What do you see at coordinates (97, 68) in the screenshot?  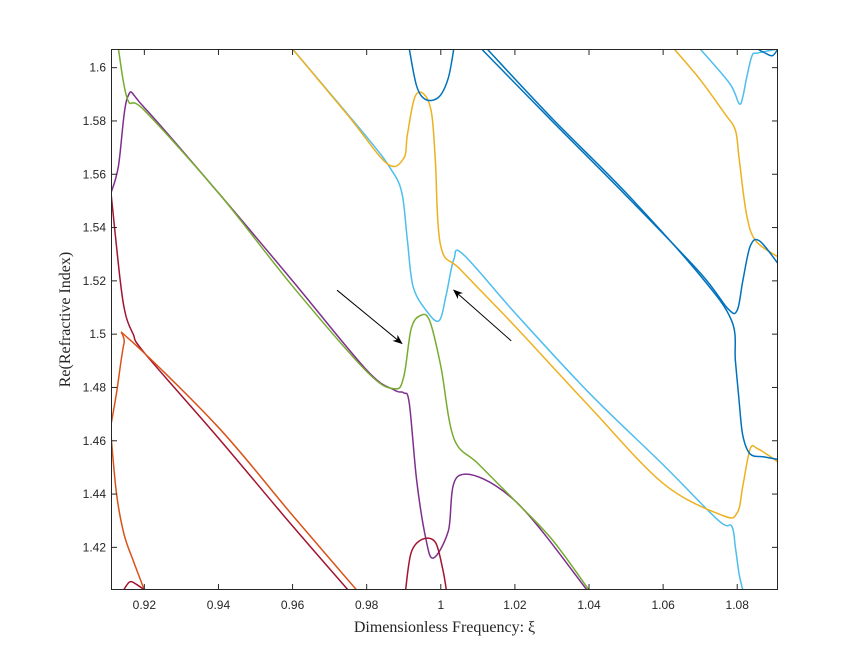 I see `y-tick-label-10: 1.6` at bounding box center [97, 68].